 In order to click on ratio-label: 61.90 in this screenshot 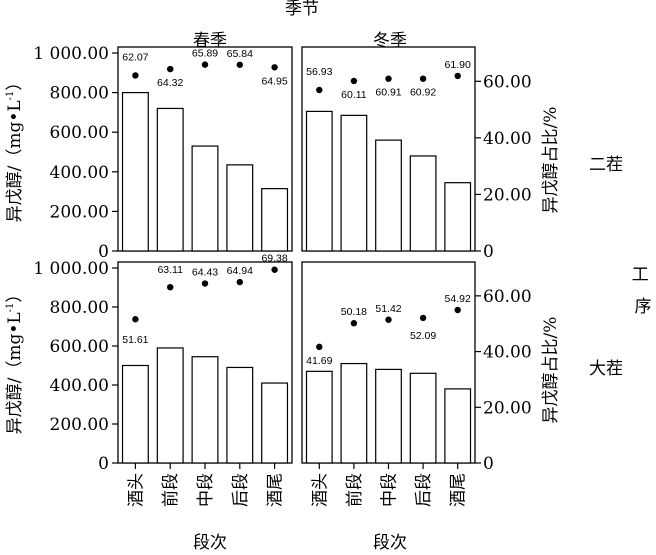, I will do `click(458, 65)`.